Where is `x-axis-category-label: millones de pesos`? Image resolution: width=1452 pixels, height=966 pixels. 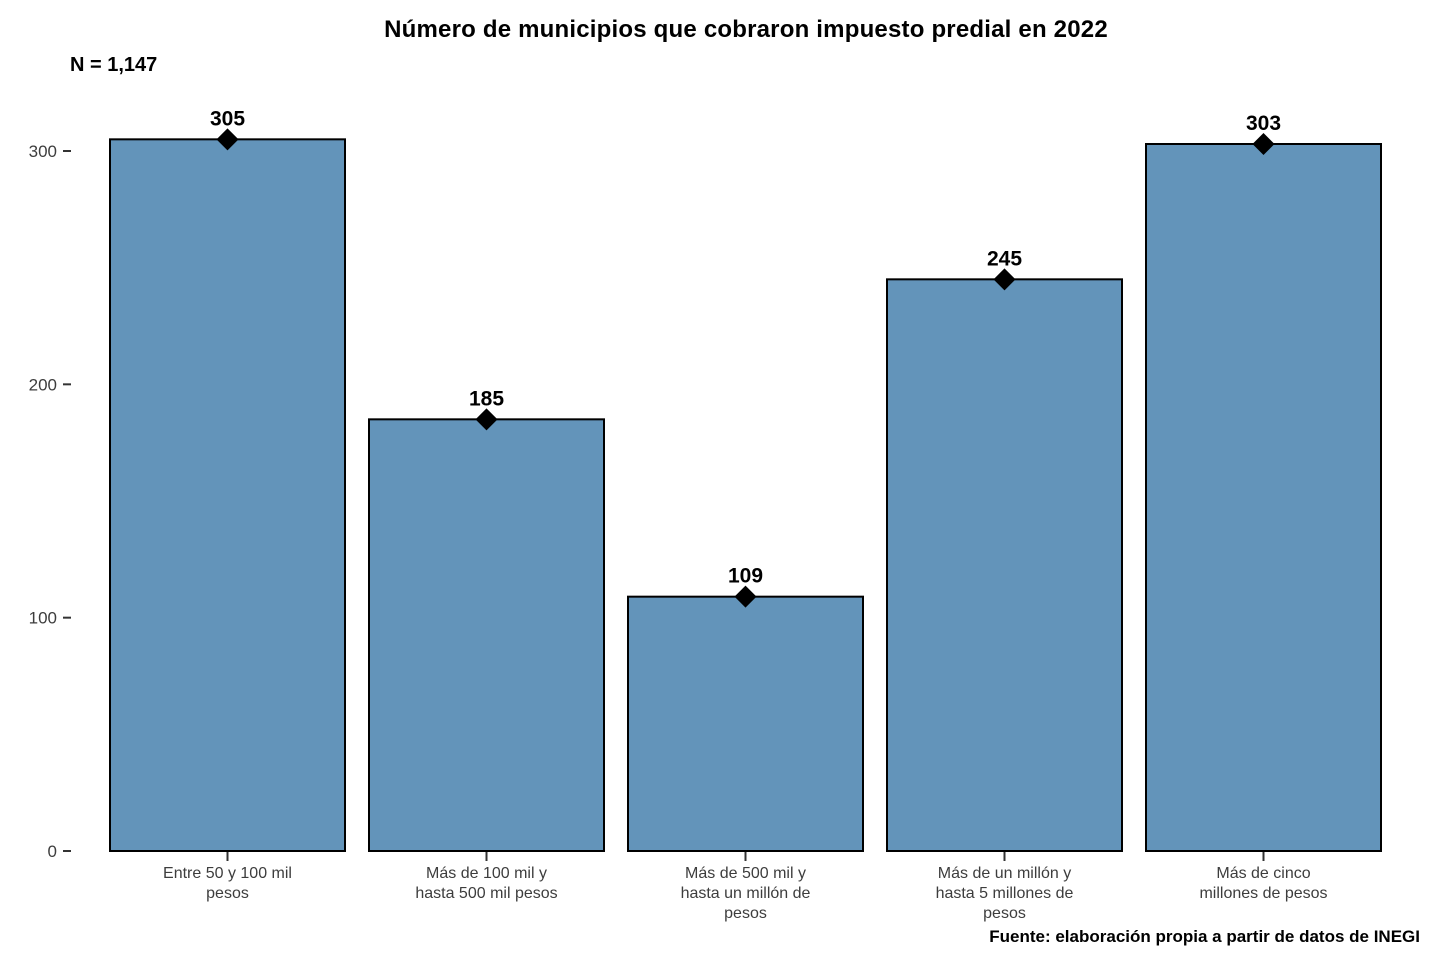 x-axis-category-label: millones de pesos is located at coordinates (1263, 893).